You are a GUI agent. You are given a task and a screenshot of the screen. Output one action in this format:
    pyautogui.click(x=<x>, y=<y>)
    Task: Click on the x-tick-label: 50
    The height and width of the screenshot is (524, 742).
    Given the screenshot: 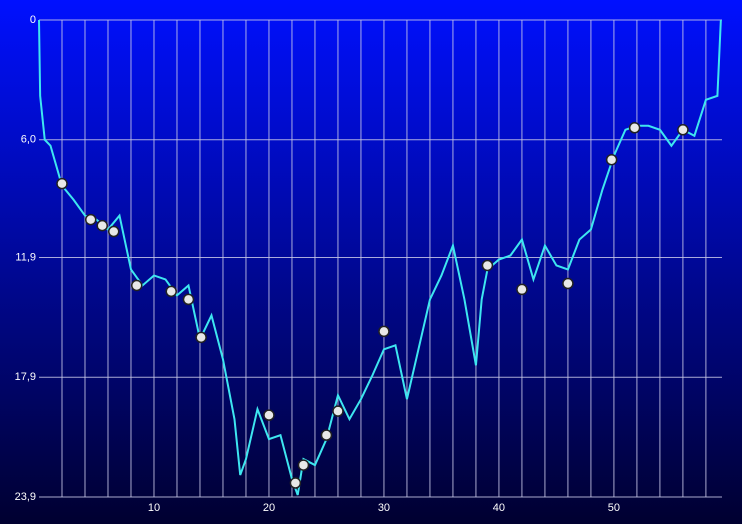 What is the action you would take?
    pyautogui.click(x=614, y=508)
    